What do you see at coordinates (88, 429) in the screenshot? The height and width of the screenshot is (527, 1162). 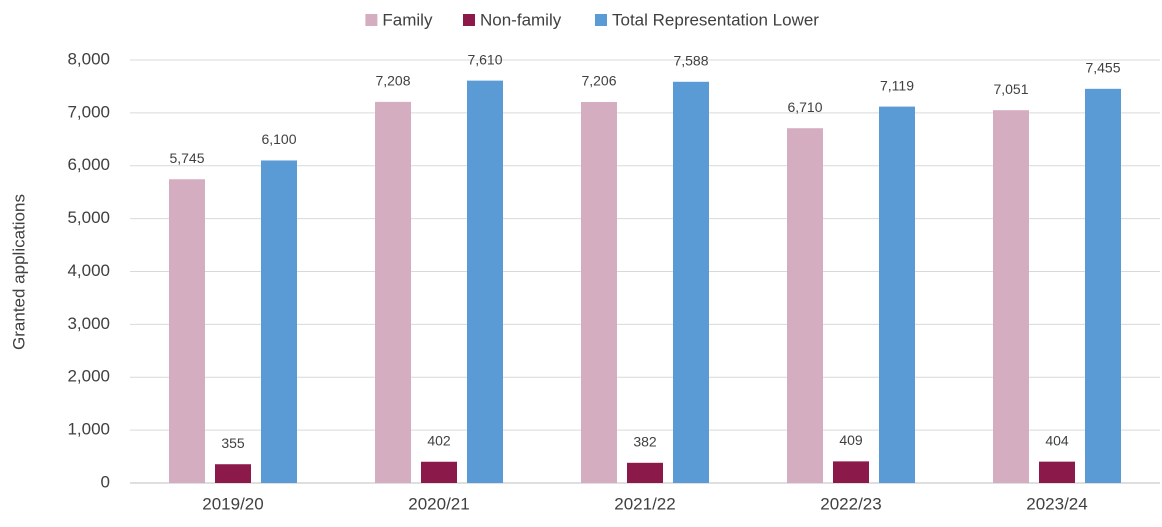 I see `y-tick-label: 1,000` at bounding box center [88, 429].